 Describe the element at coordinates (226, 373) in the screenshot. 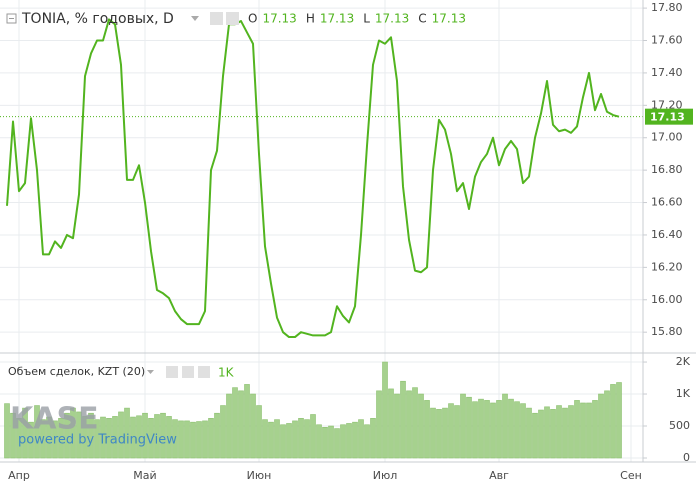

I see `volume-last-value: 1K` at that location.